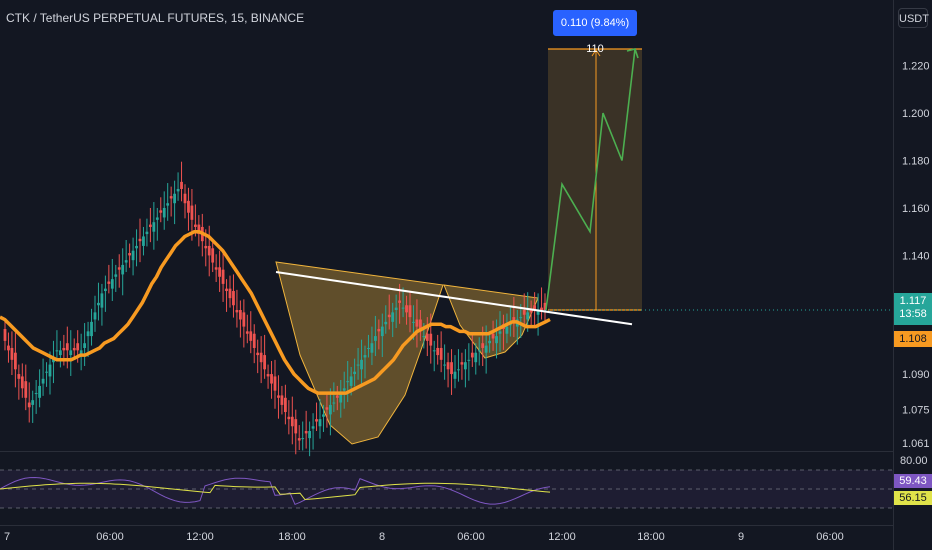  Describe the element at coordinates (916, 256) in the screenshot. I see `price-tick-label: 1.140` at that location.